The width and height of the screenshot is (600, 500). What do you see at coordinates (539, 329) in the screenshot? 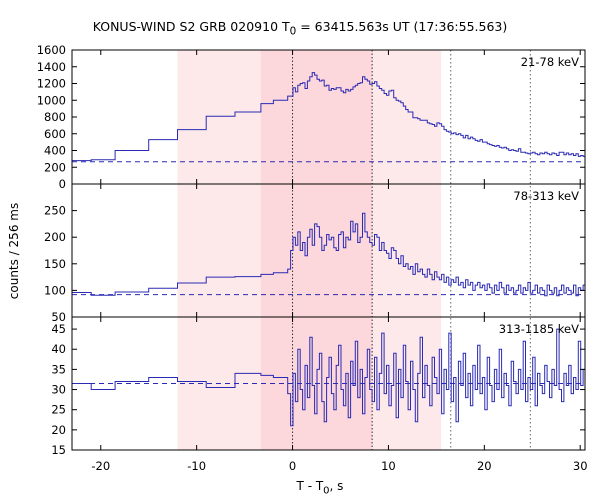
I see `energy-band-label: 313-1185 keV` at bounding box center [539, 329].